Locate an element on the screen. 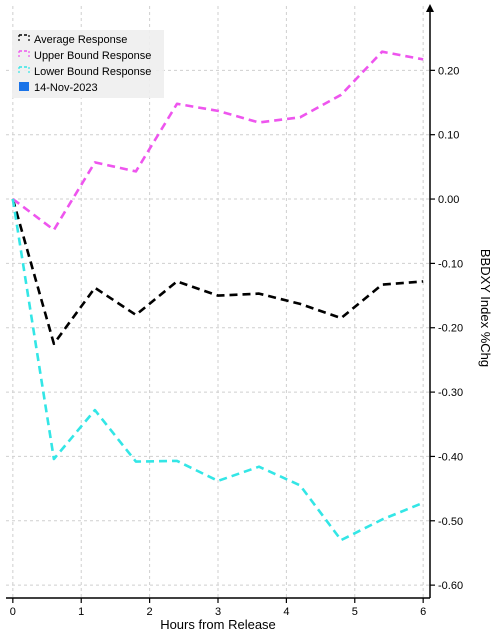 Image resolution: width=500 pixels, height=639 pixels. x-tick-label: 2 is located at coordinates (150, 612).